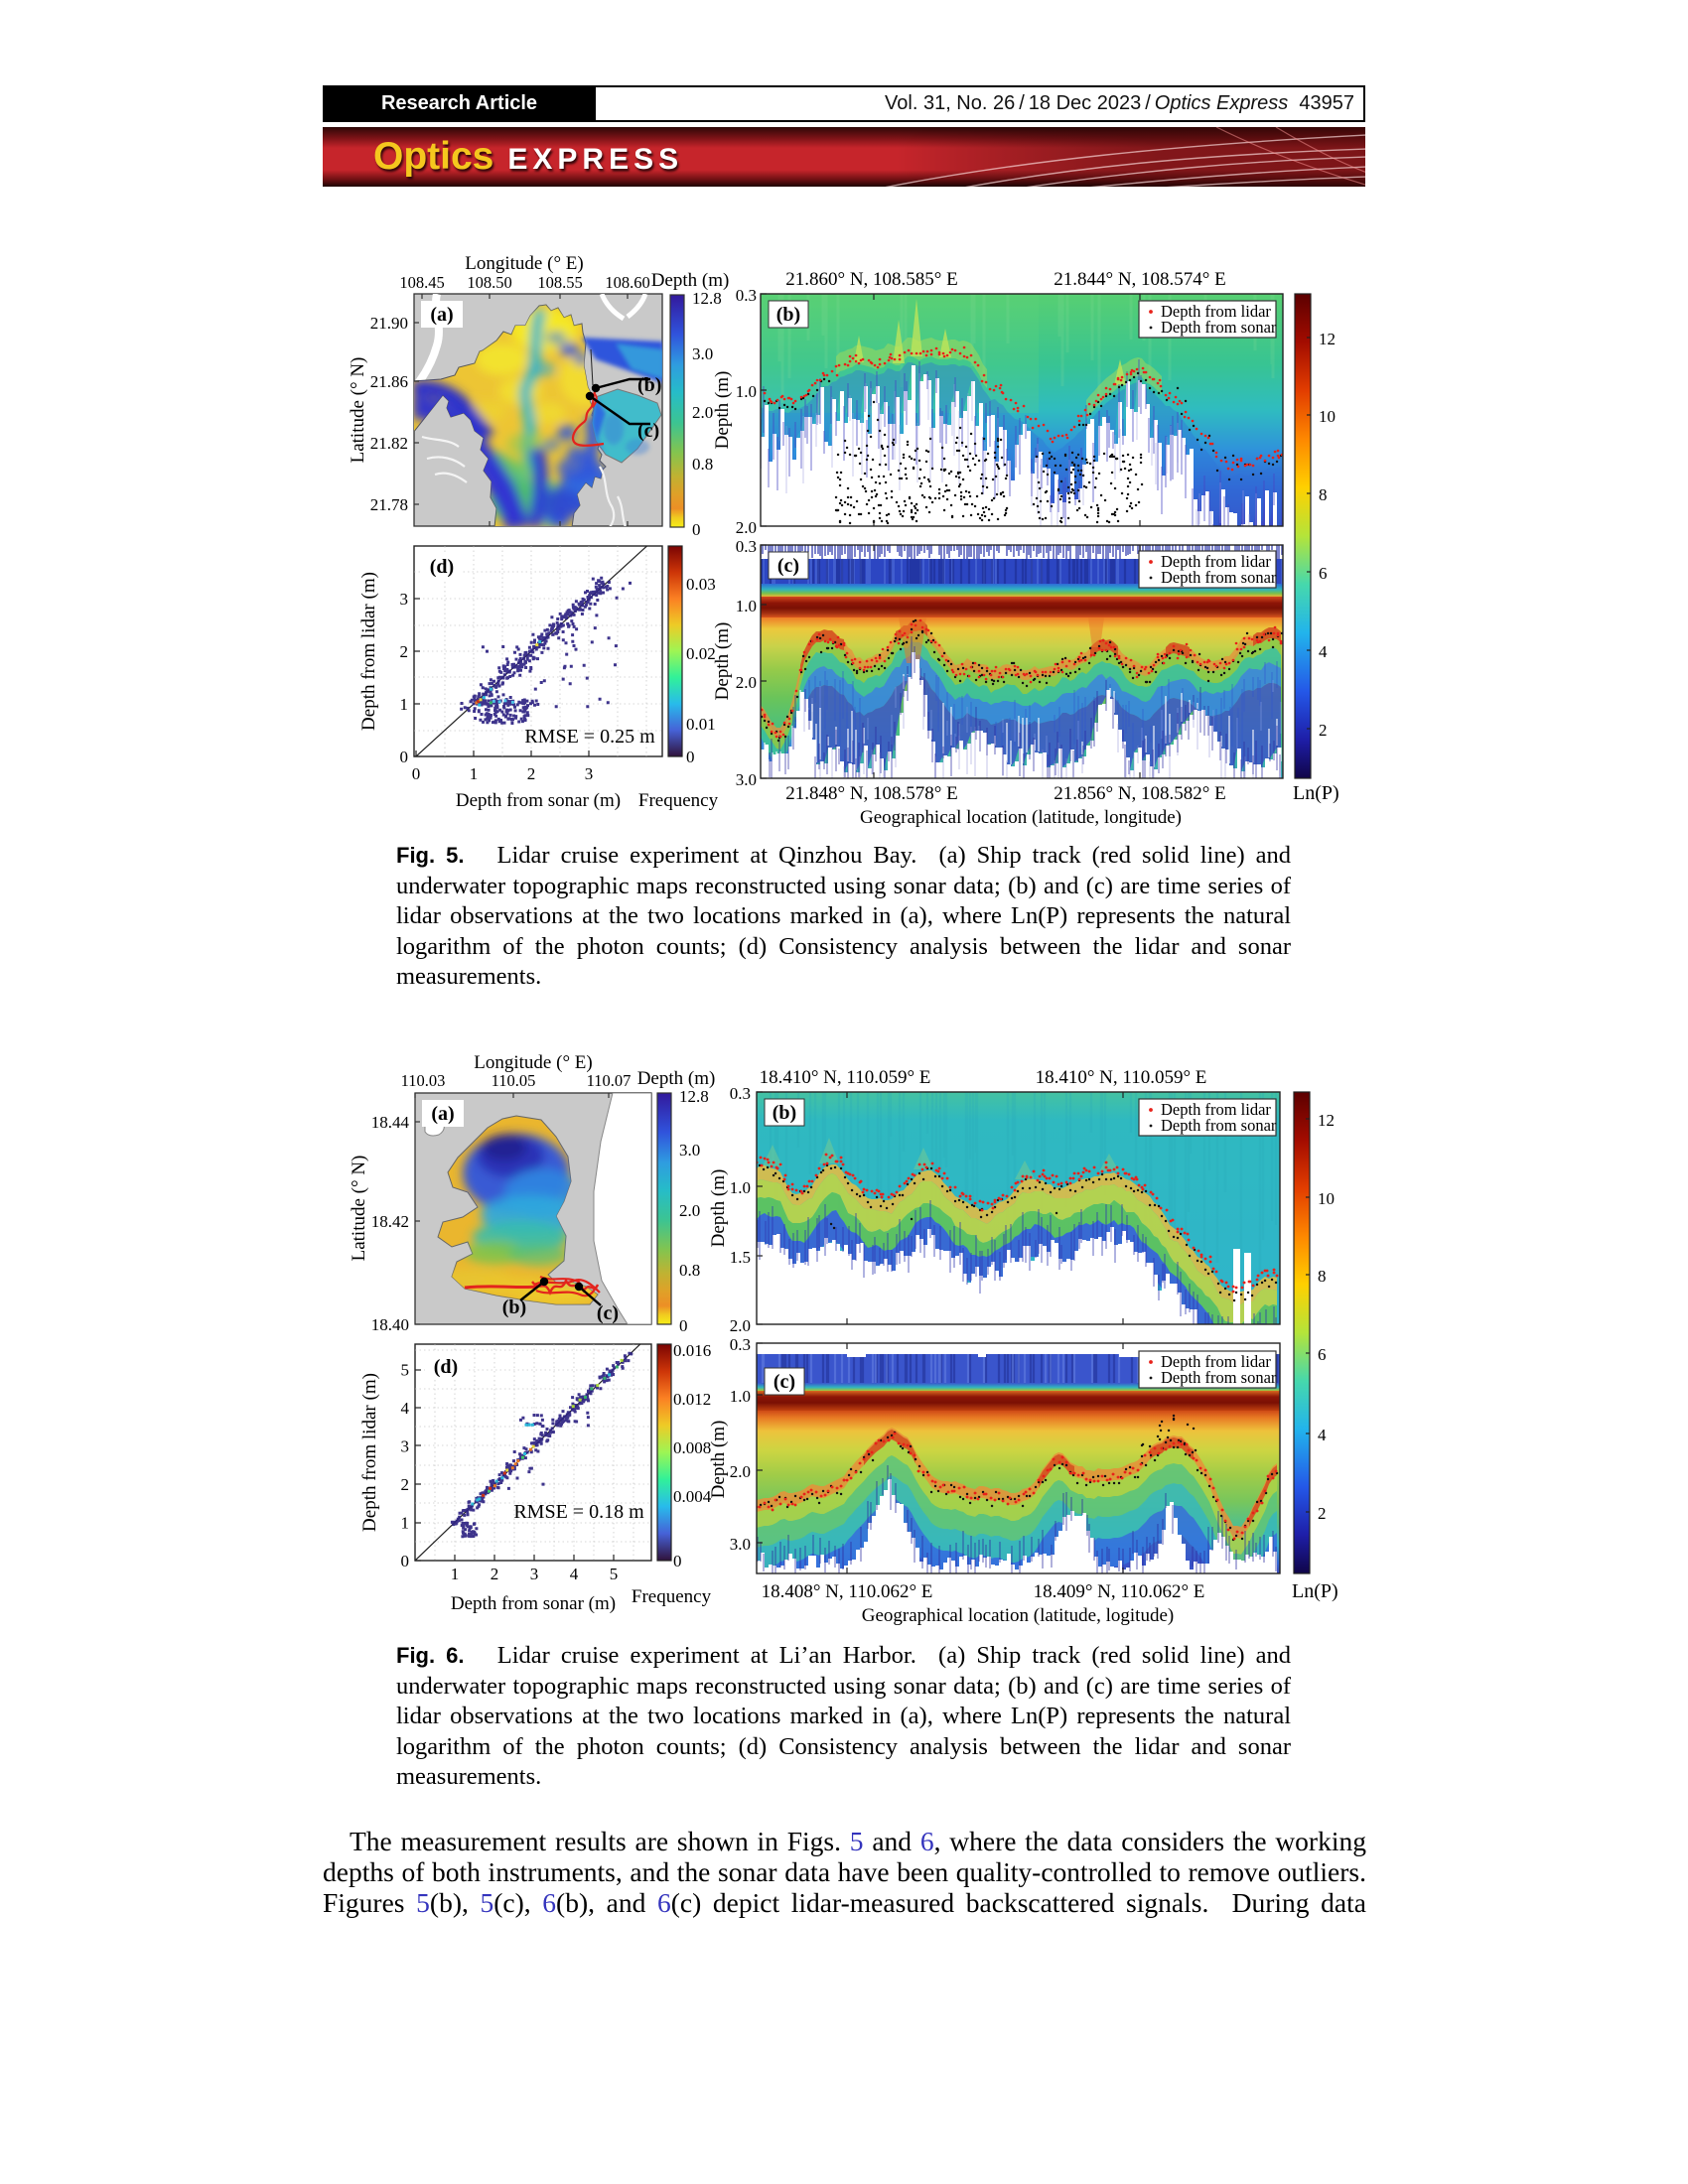 This screenshot has height=2184, width=1688. Describe the element at coordinates (692, 1399) in the screenshot. I see `svg-text: 0.012` at that location.